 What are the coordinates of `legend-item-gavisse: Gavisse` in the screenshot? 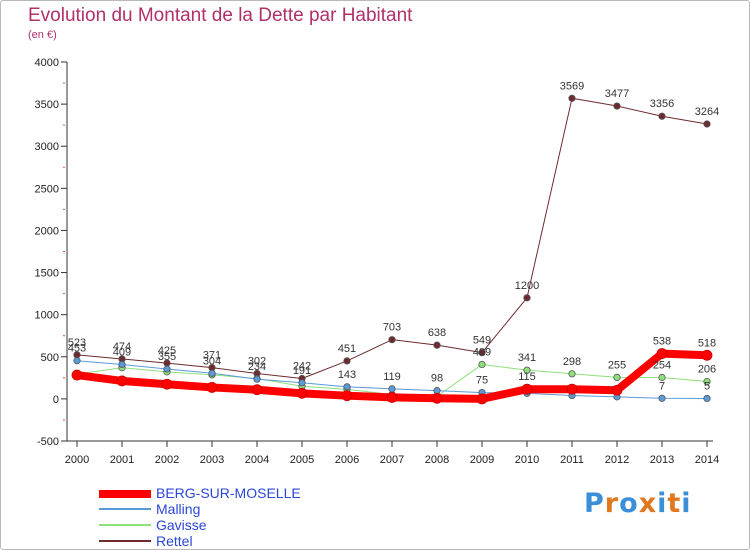 It's located at (229, 525).